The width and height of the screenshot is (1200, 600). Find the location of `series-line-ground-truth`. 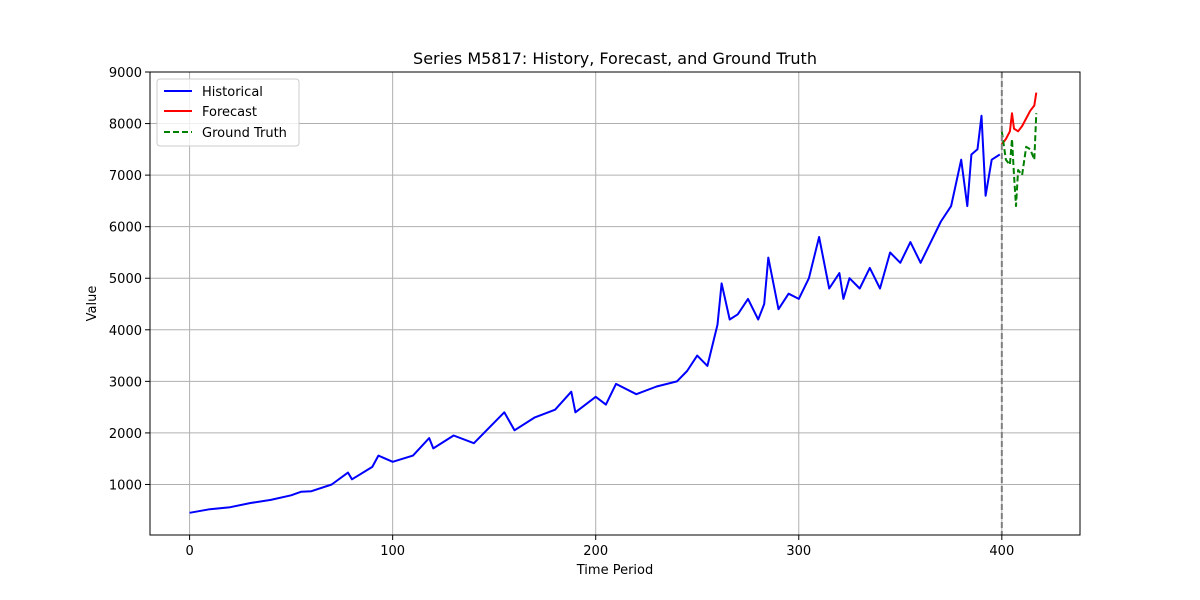

series-line-ground-truth is located at coordinates (1019, 160).